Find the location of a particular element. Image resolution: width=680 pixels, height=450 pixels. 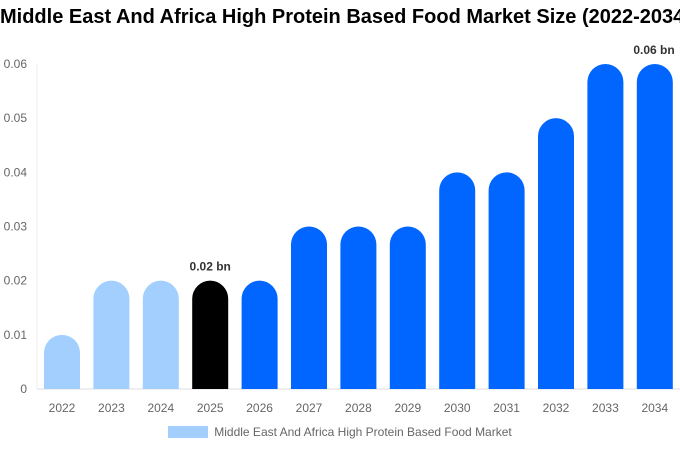

bar-2027 is located at coordinates (309, 307).